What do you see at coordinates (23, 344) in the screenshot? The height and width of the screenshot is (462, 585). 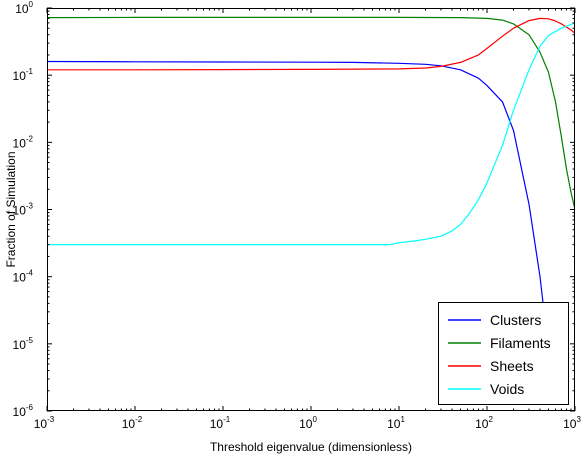 I see `y-tick-label: 10⁻⁵` at bounding box center [23, 344].